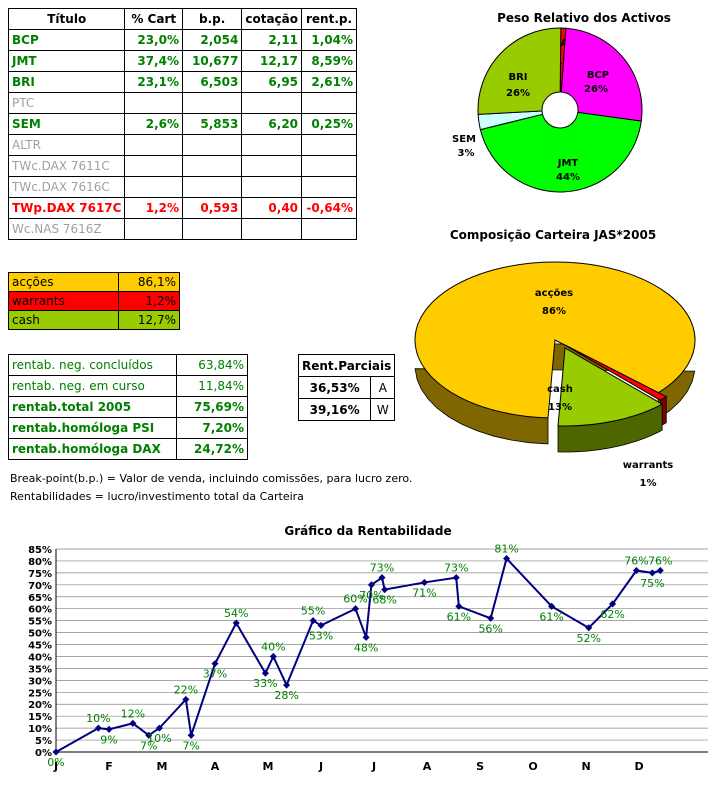 This screenshot has height=794, width=728. What do you see at coordinates (40, 598) in the screenshot?
I see `y-tick-label: 65%` at bounding box center [40, 598].